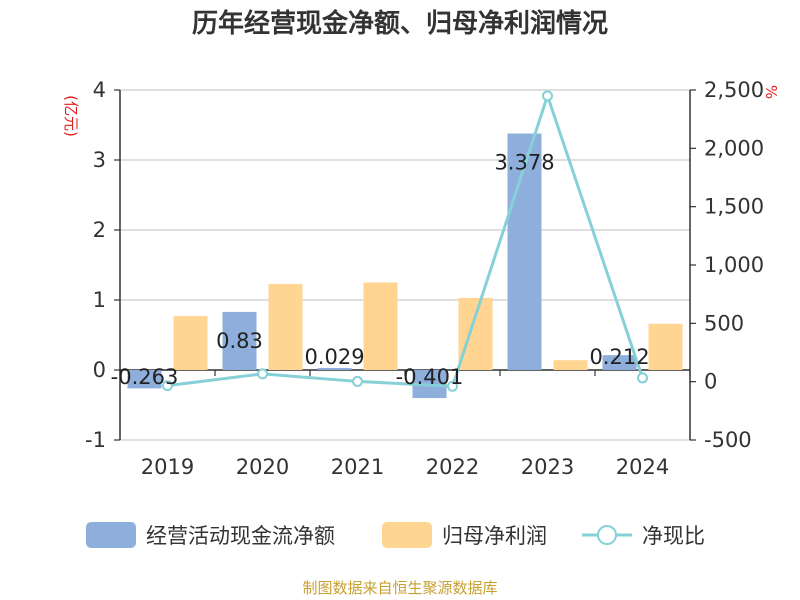  What do you see at coordinates (724, 323) in the screenshot?
I see `right-axis-tick-label: 500` at bounding box center [724, 323].